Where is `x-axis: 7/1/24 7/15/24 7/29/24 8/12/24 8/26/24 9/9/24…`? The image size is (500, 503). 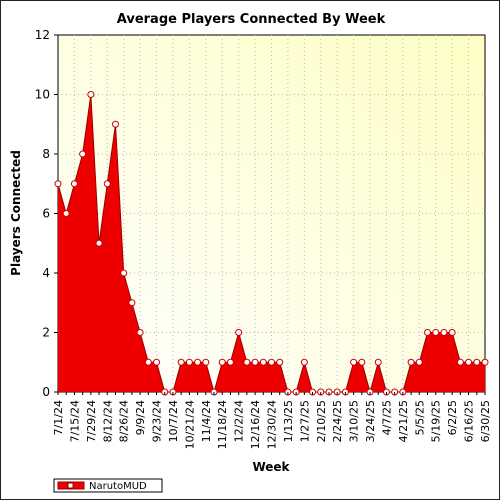 x-axis: 7/1/24 7/15/24 7/29/24 8/12/24 8/26/24 9/9/24… is located at coordinates (272, 420).